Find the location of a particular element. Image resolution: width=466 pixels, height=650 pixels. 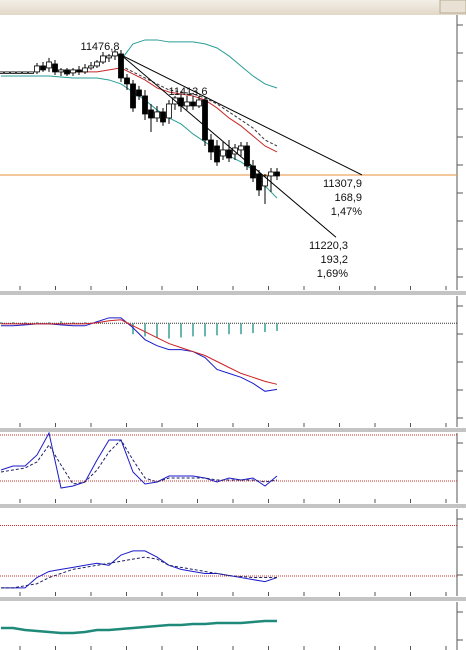

annotation-label: 11476,8 is located at coordinates (100, 47).